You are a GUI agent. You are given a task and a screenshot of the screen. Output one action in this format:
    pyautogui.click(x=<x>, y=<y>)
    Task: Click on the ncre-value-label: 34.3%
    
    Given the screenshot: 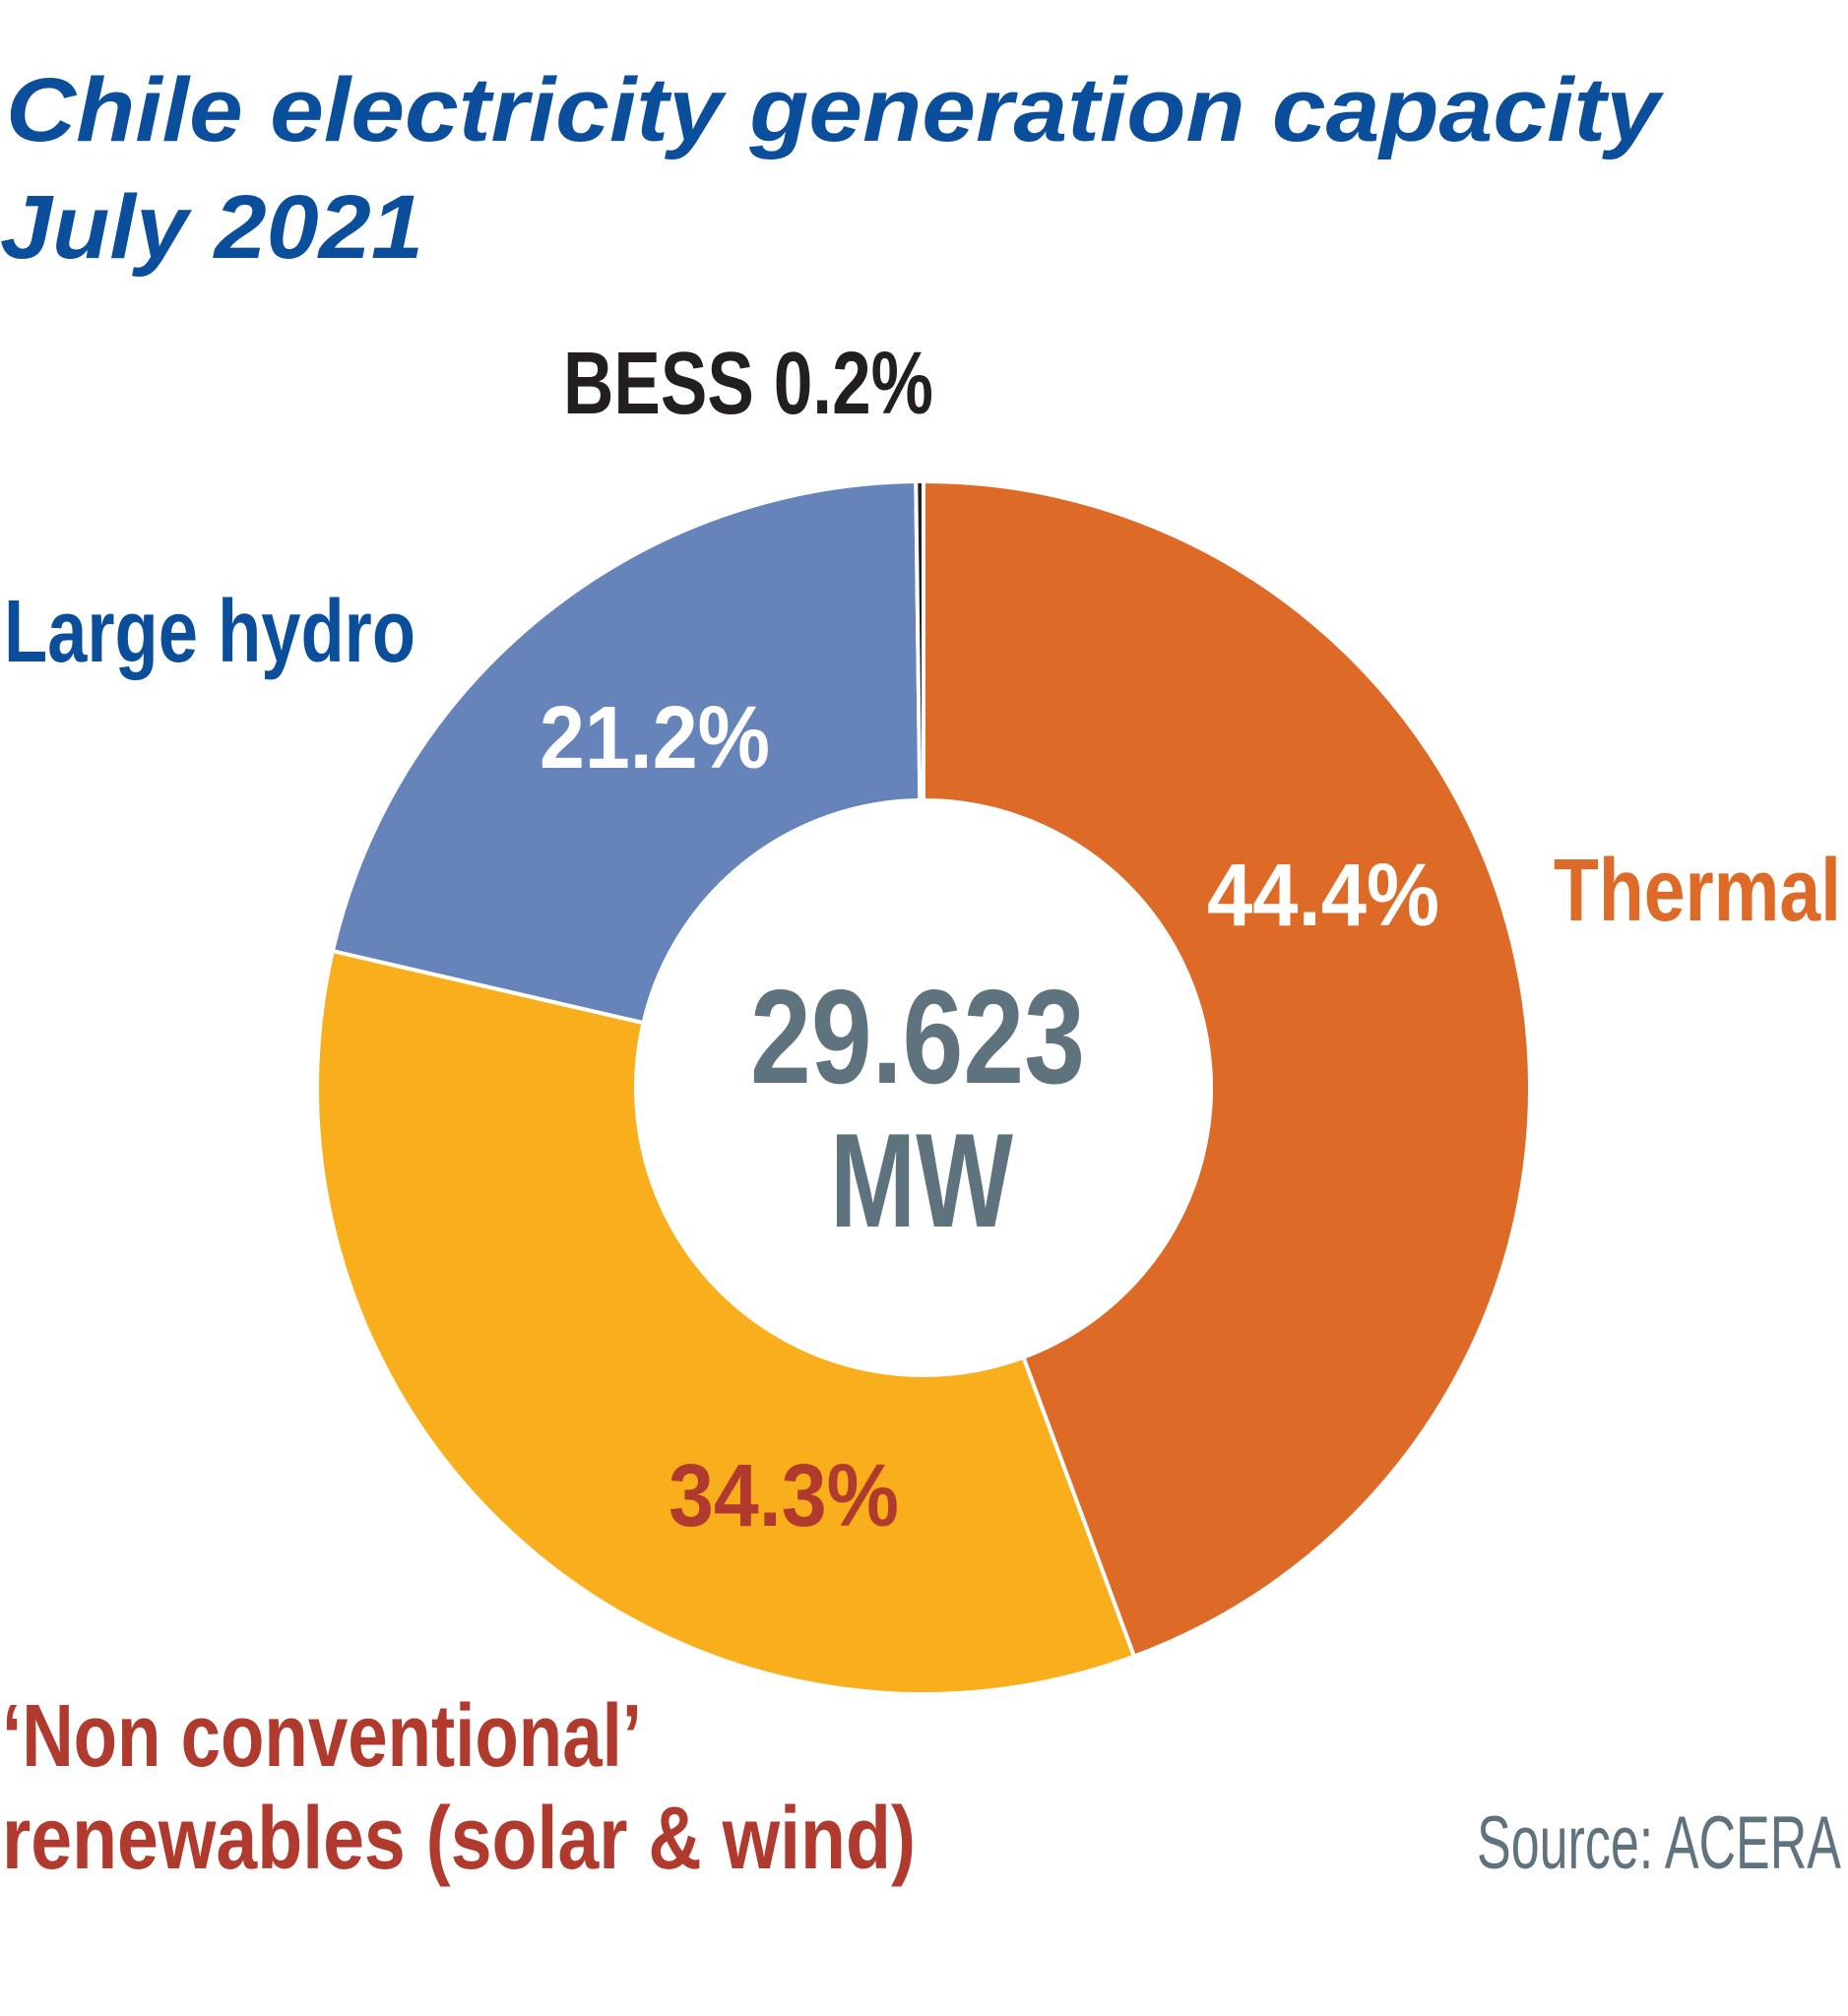 What is the action you would take?
    pyautogui.click(x=784, y=1496)
    